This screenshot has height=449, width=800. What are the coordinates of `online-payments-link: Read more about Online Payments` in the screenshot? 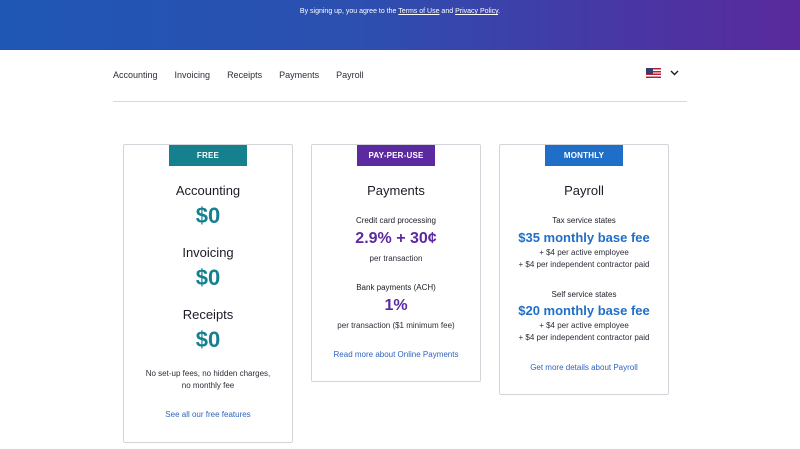 It's located at (396, 354).